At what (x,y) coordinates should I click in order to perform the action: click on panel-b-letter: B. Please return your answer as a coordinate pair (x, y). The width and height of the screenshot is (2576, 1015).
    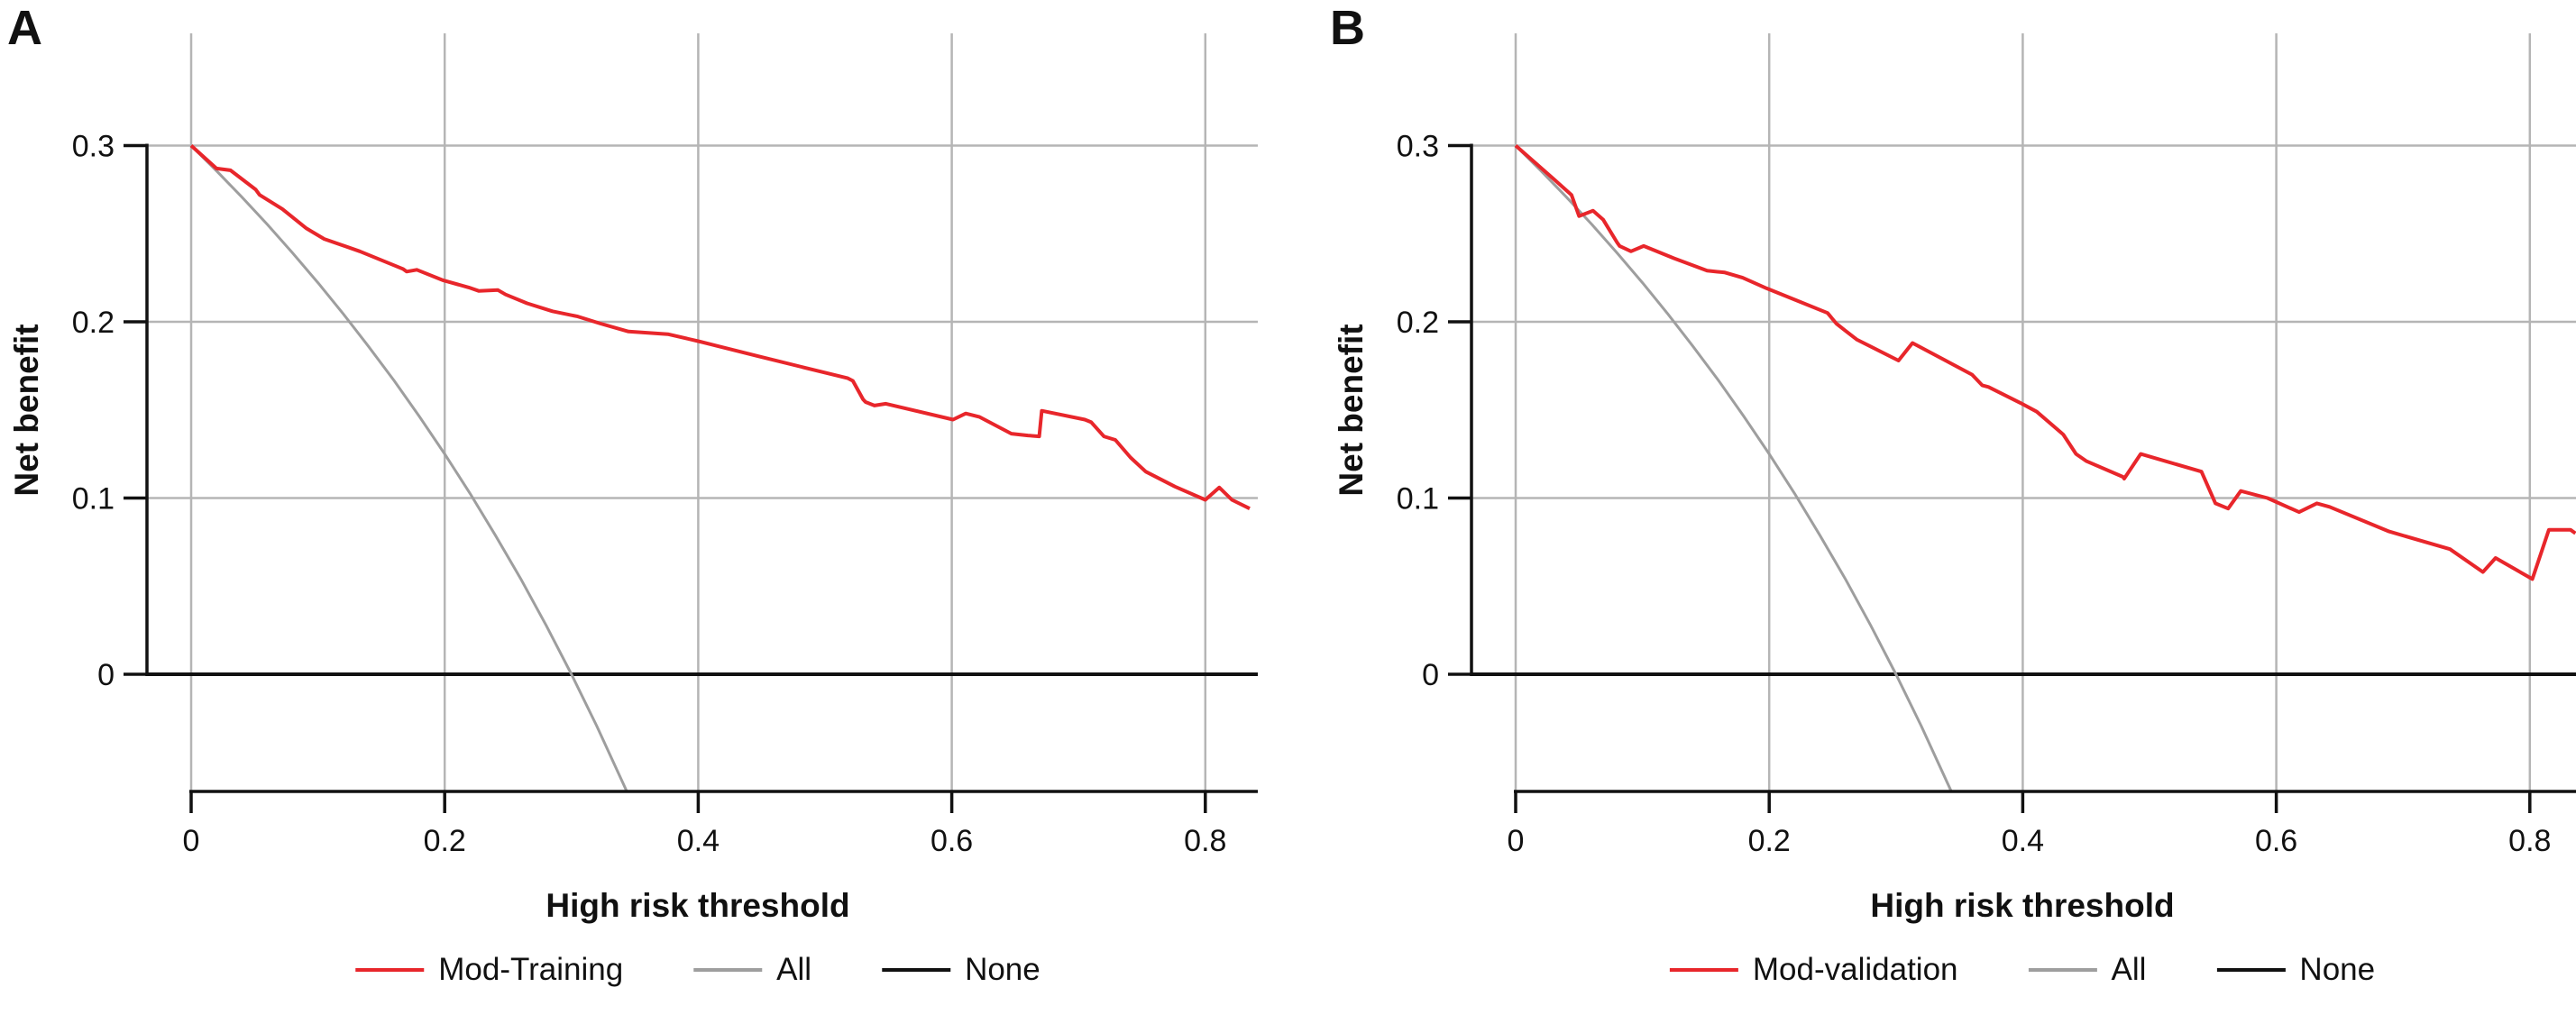
    Looking at the image, I should click on (1347, 28).